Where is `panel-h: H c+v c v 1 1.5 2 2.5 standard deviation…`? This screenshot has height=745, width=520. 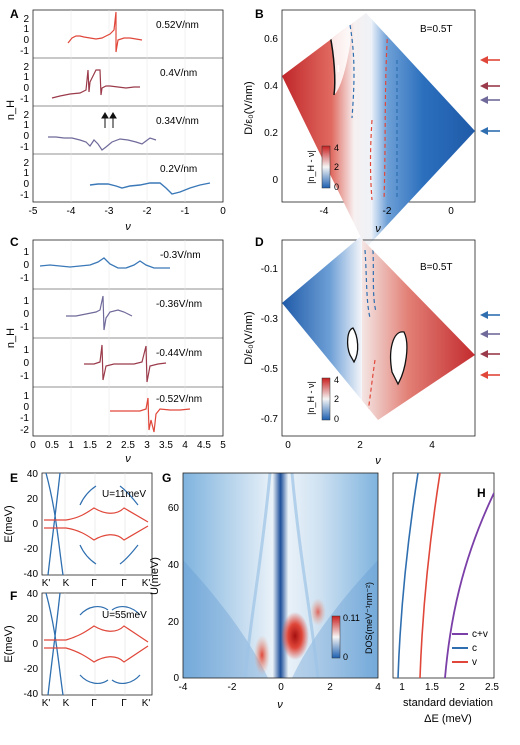 panel-h: H c+v c v 1 1.5 2 2.5 standard deviation… is located at coordinates (445, 598).